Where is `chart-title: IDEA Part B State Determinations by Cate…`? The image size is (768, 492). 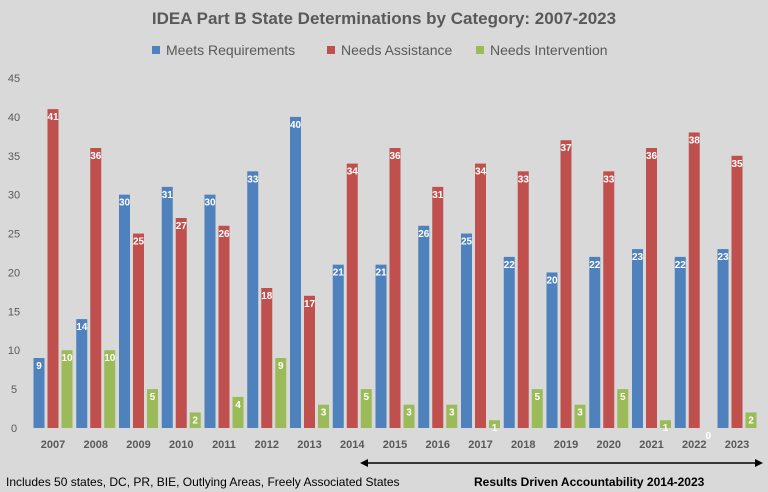
chart-title: IDEA Part B State Determinations by Cate… is located at coordinates (384, 18).